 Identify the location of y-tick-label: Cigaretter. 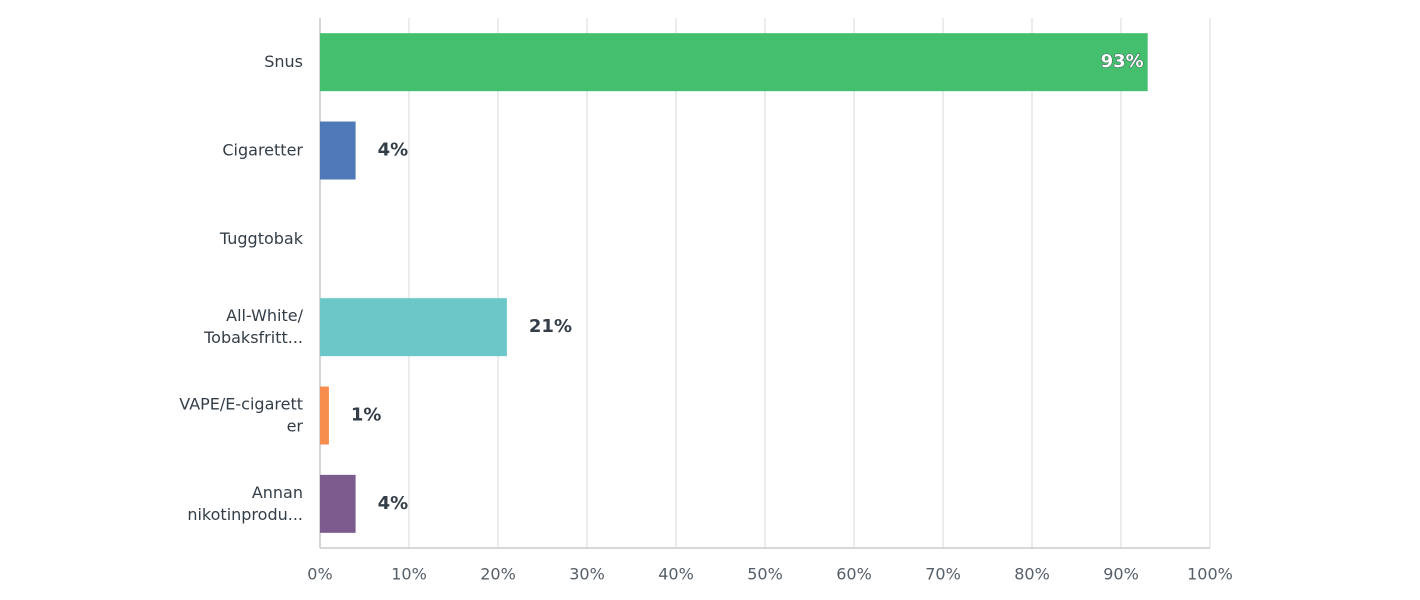
(262, 149).